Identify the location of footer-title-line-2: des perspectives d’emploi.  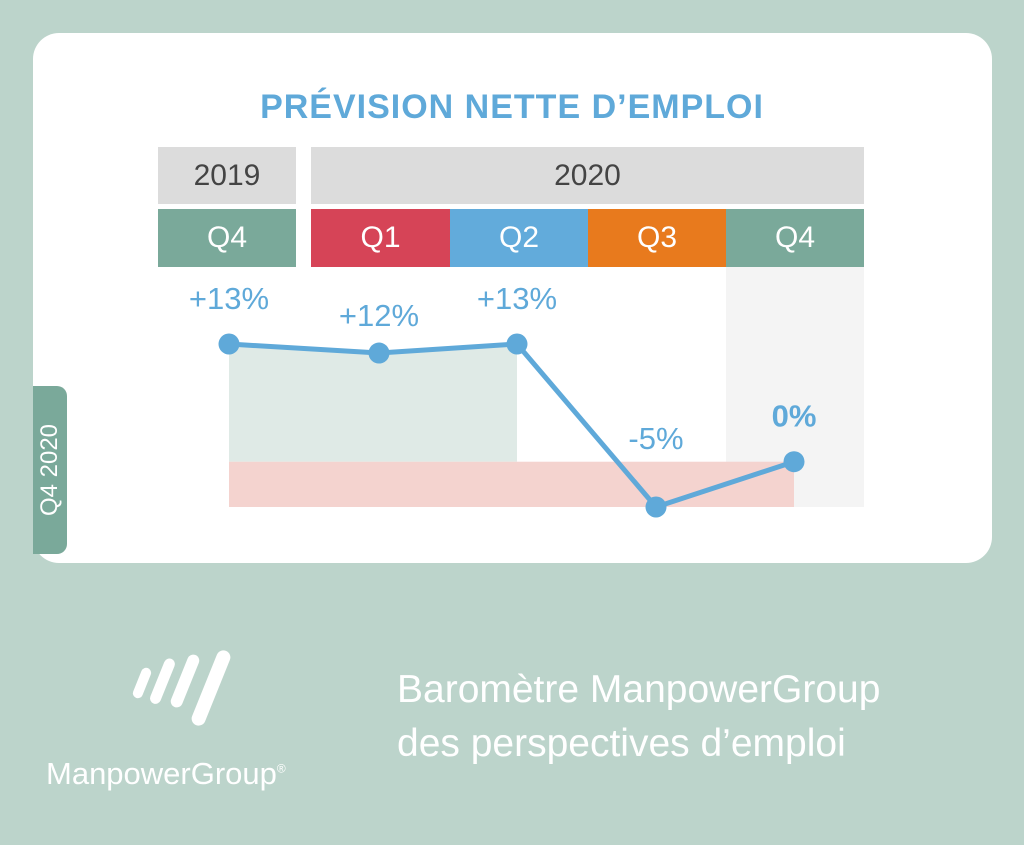
(621, 743).